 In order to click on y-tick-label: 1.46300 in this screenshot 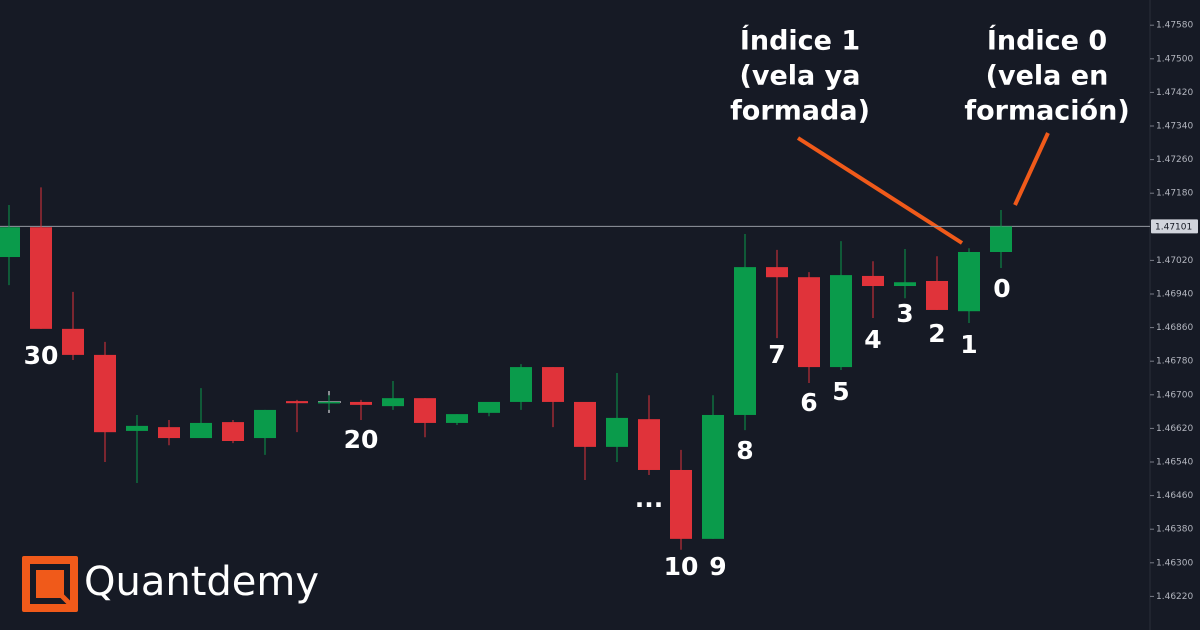, I will do `click(1174, 563)`.